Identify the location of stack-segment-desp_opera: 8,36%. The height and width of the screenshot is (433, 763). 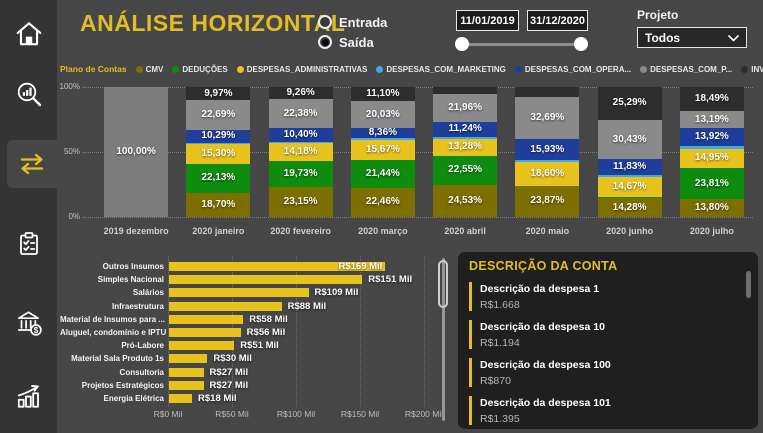
(382, 133).